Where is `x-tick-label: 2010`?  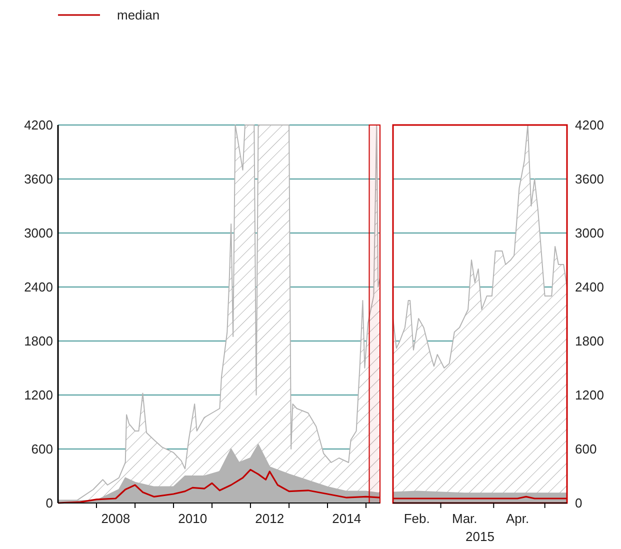 x-tick-label: 2010 is located at coordinates (193, 518).